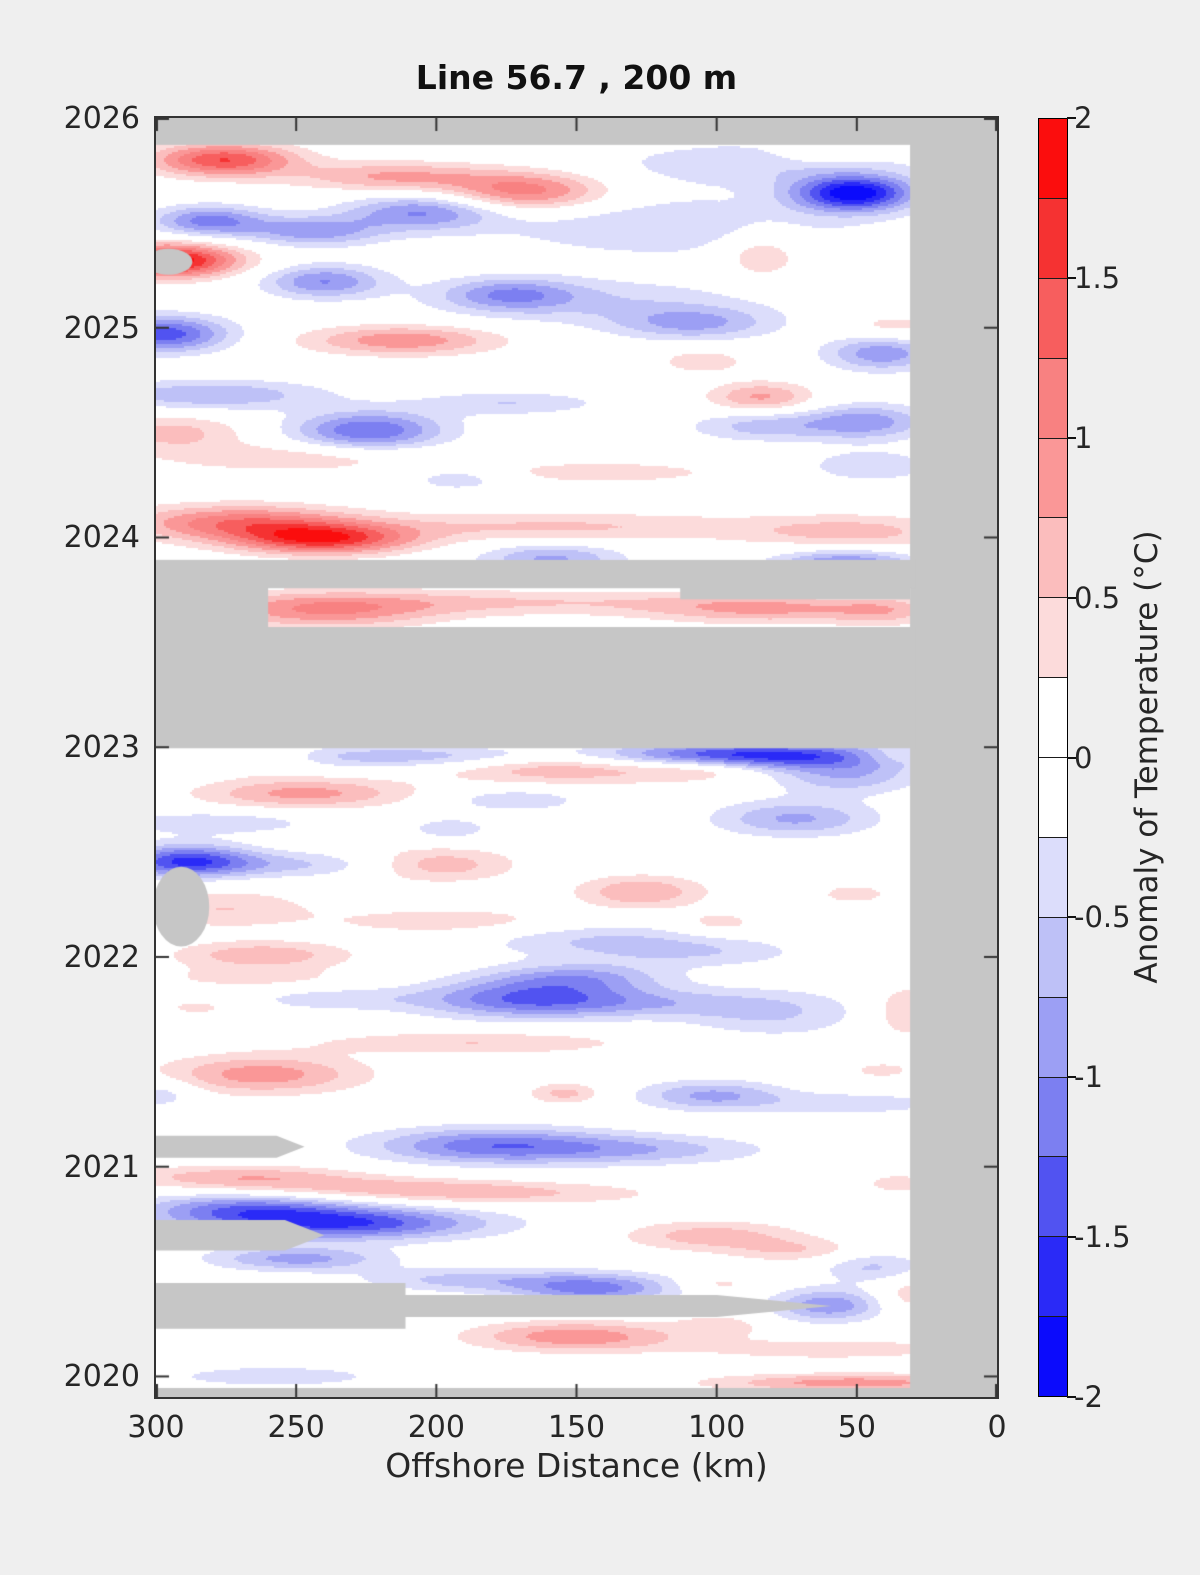 The height and width of the screenshot is (1575, 1200). Describe the element at coordinates (1083, 757) in the screenshot. I see `colorbar-tick-0: 0` at that location.